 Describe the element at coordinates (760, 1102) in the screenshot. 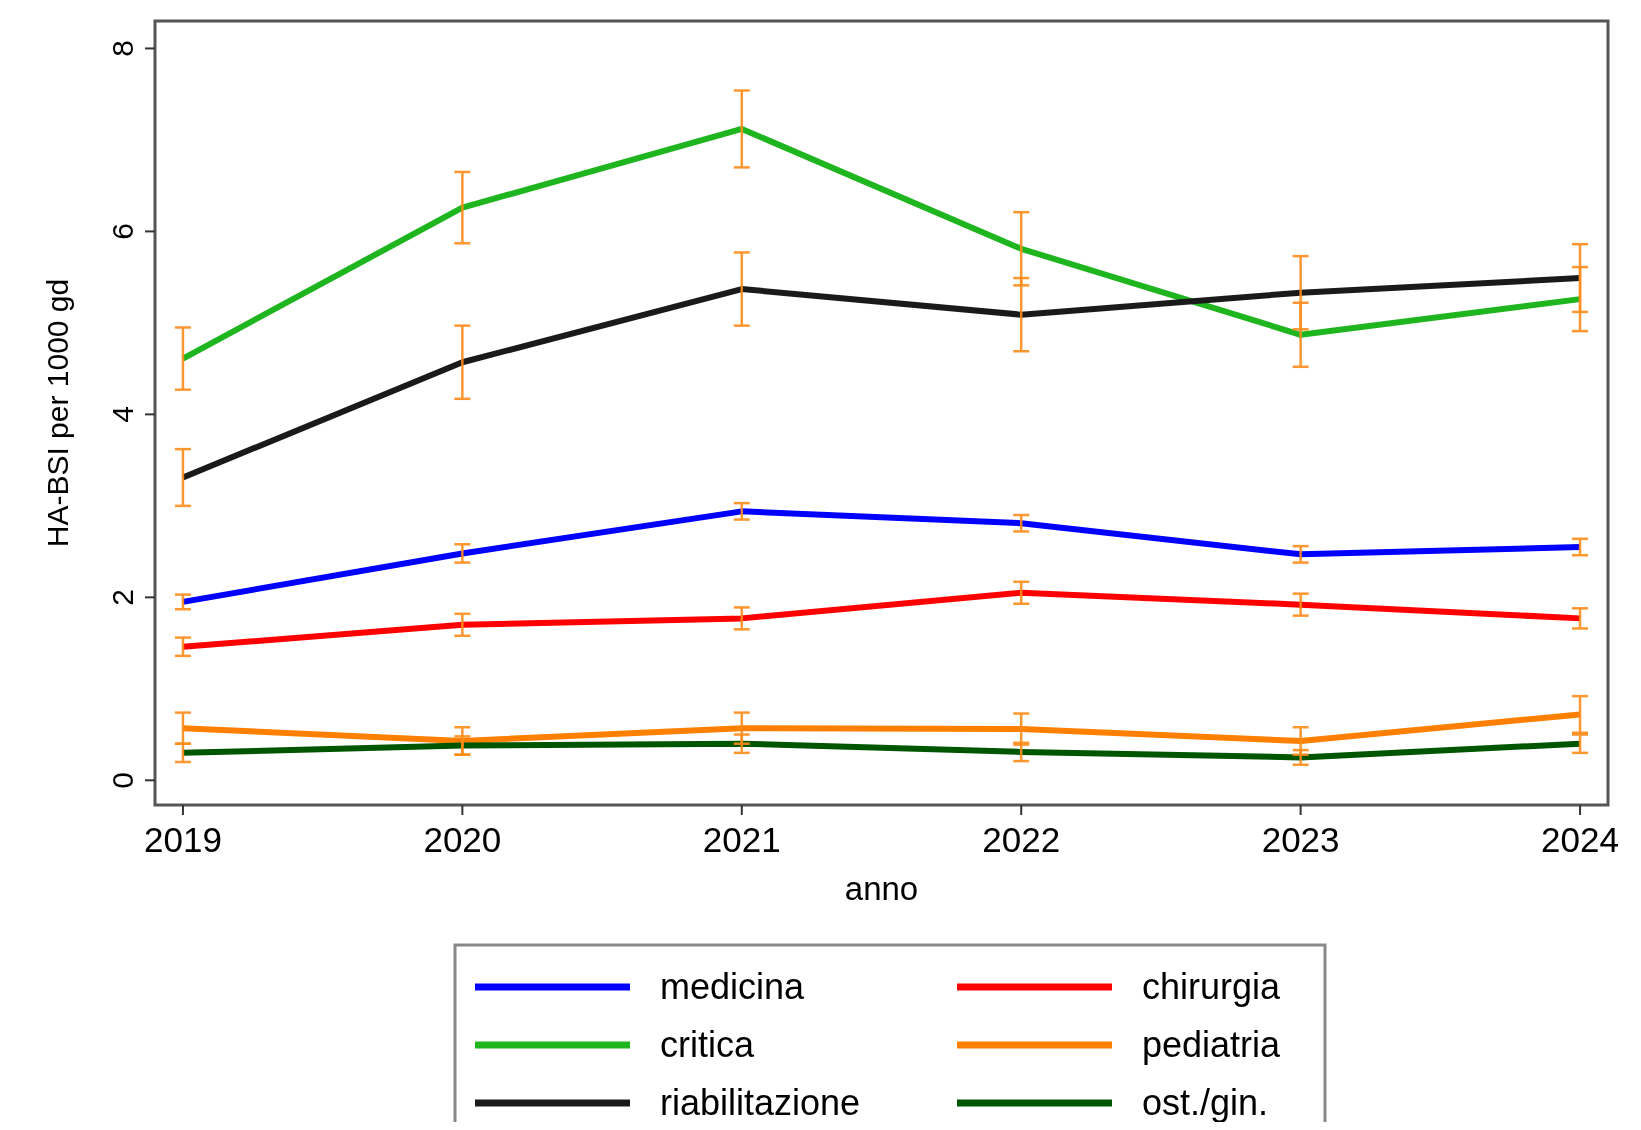

I see `legend-label: riabilitazione` at that location.